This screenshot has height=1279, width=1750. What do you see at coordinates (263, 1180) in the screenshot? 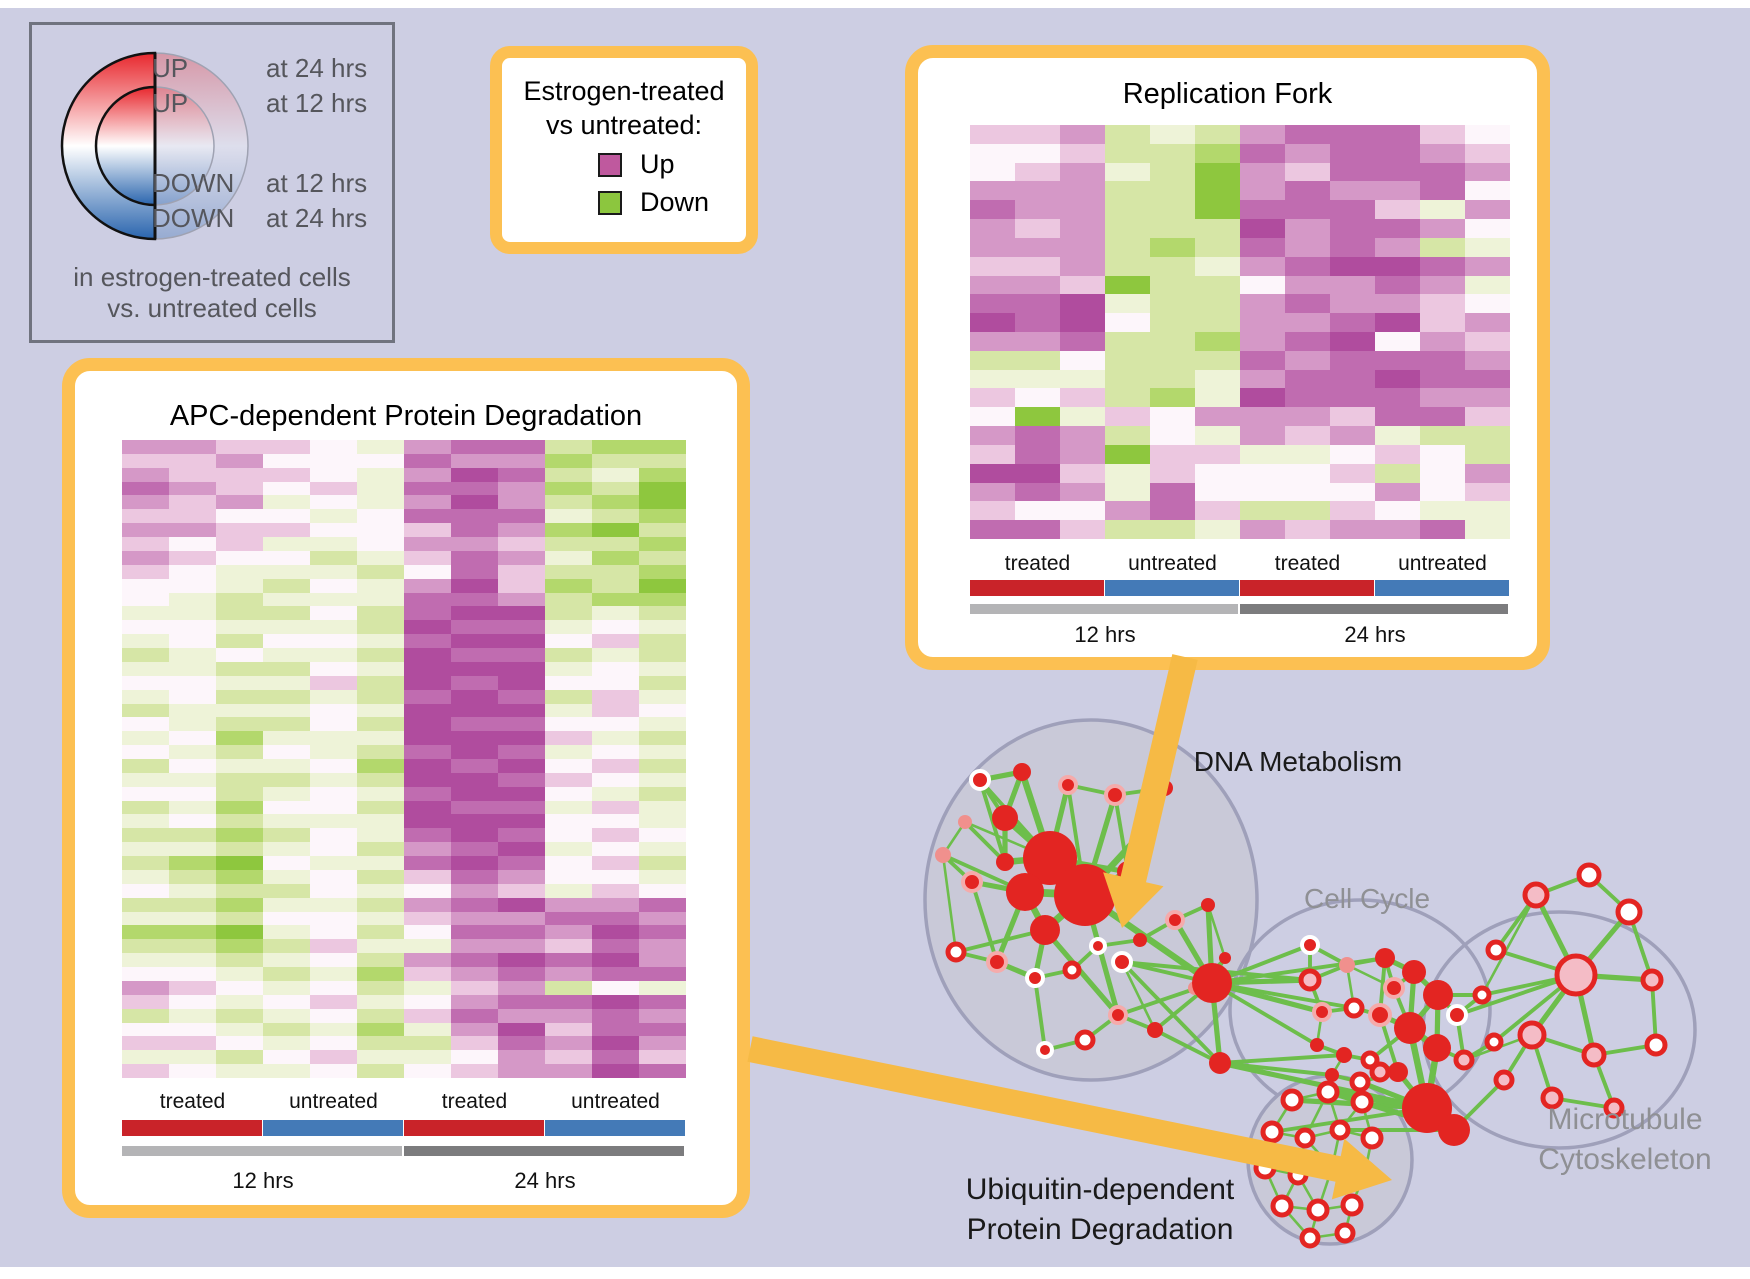
I see `time-label: 12 hrs` at bounding box center [263, 1180].